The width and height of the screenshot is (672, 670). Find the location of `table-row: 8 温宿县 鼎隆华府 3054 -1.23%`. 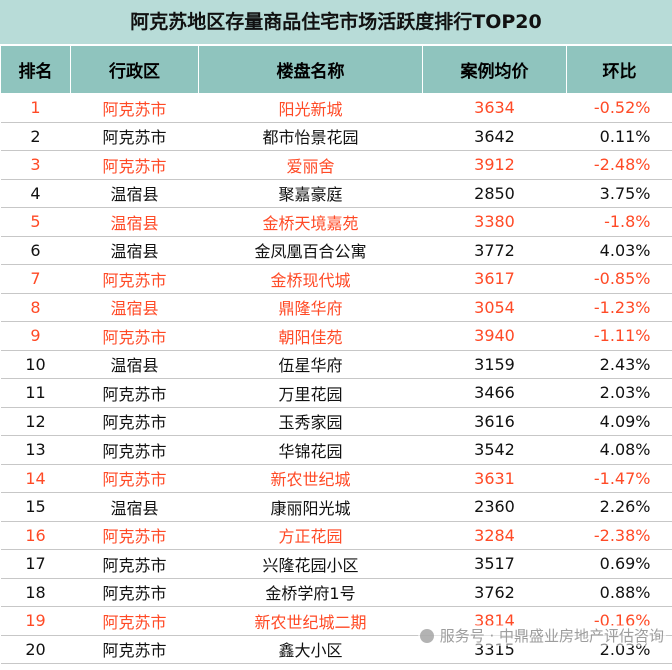

table-row: 8 温宿县 鼎隆华府 3054 -1.23% is located at coordinates (336, 307).